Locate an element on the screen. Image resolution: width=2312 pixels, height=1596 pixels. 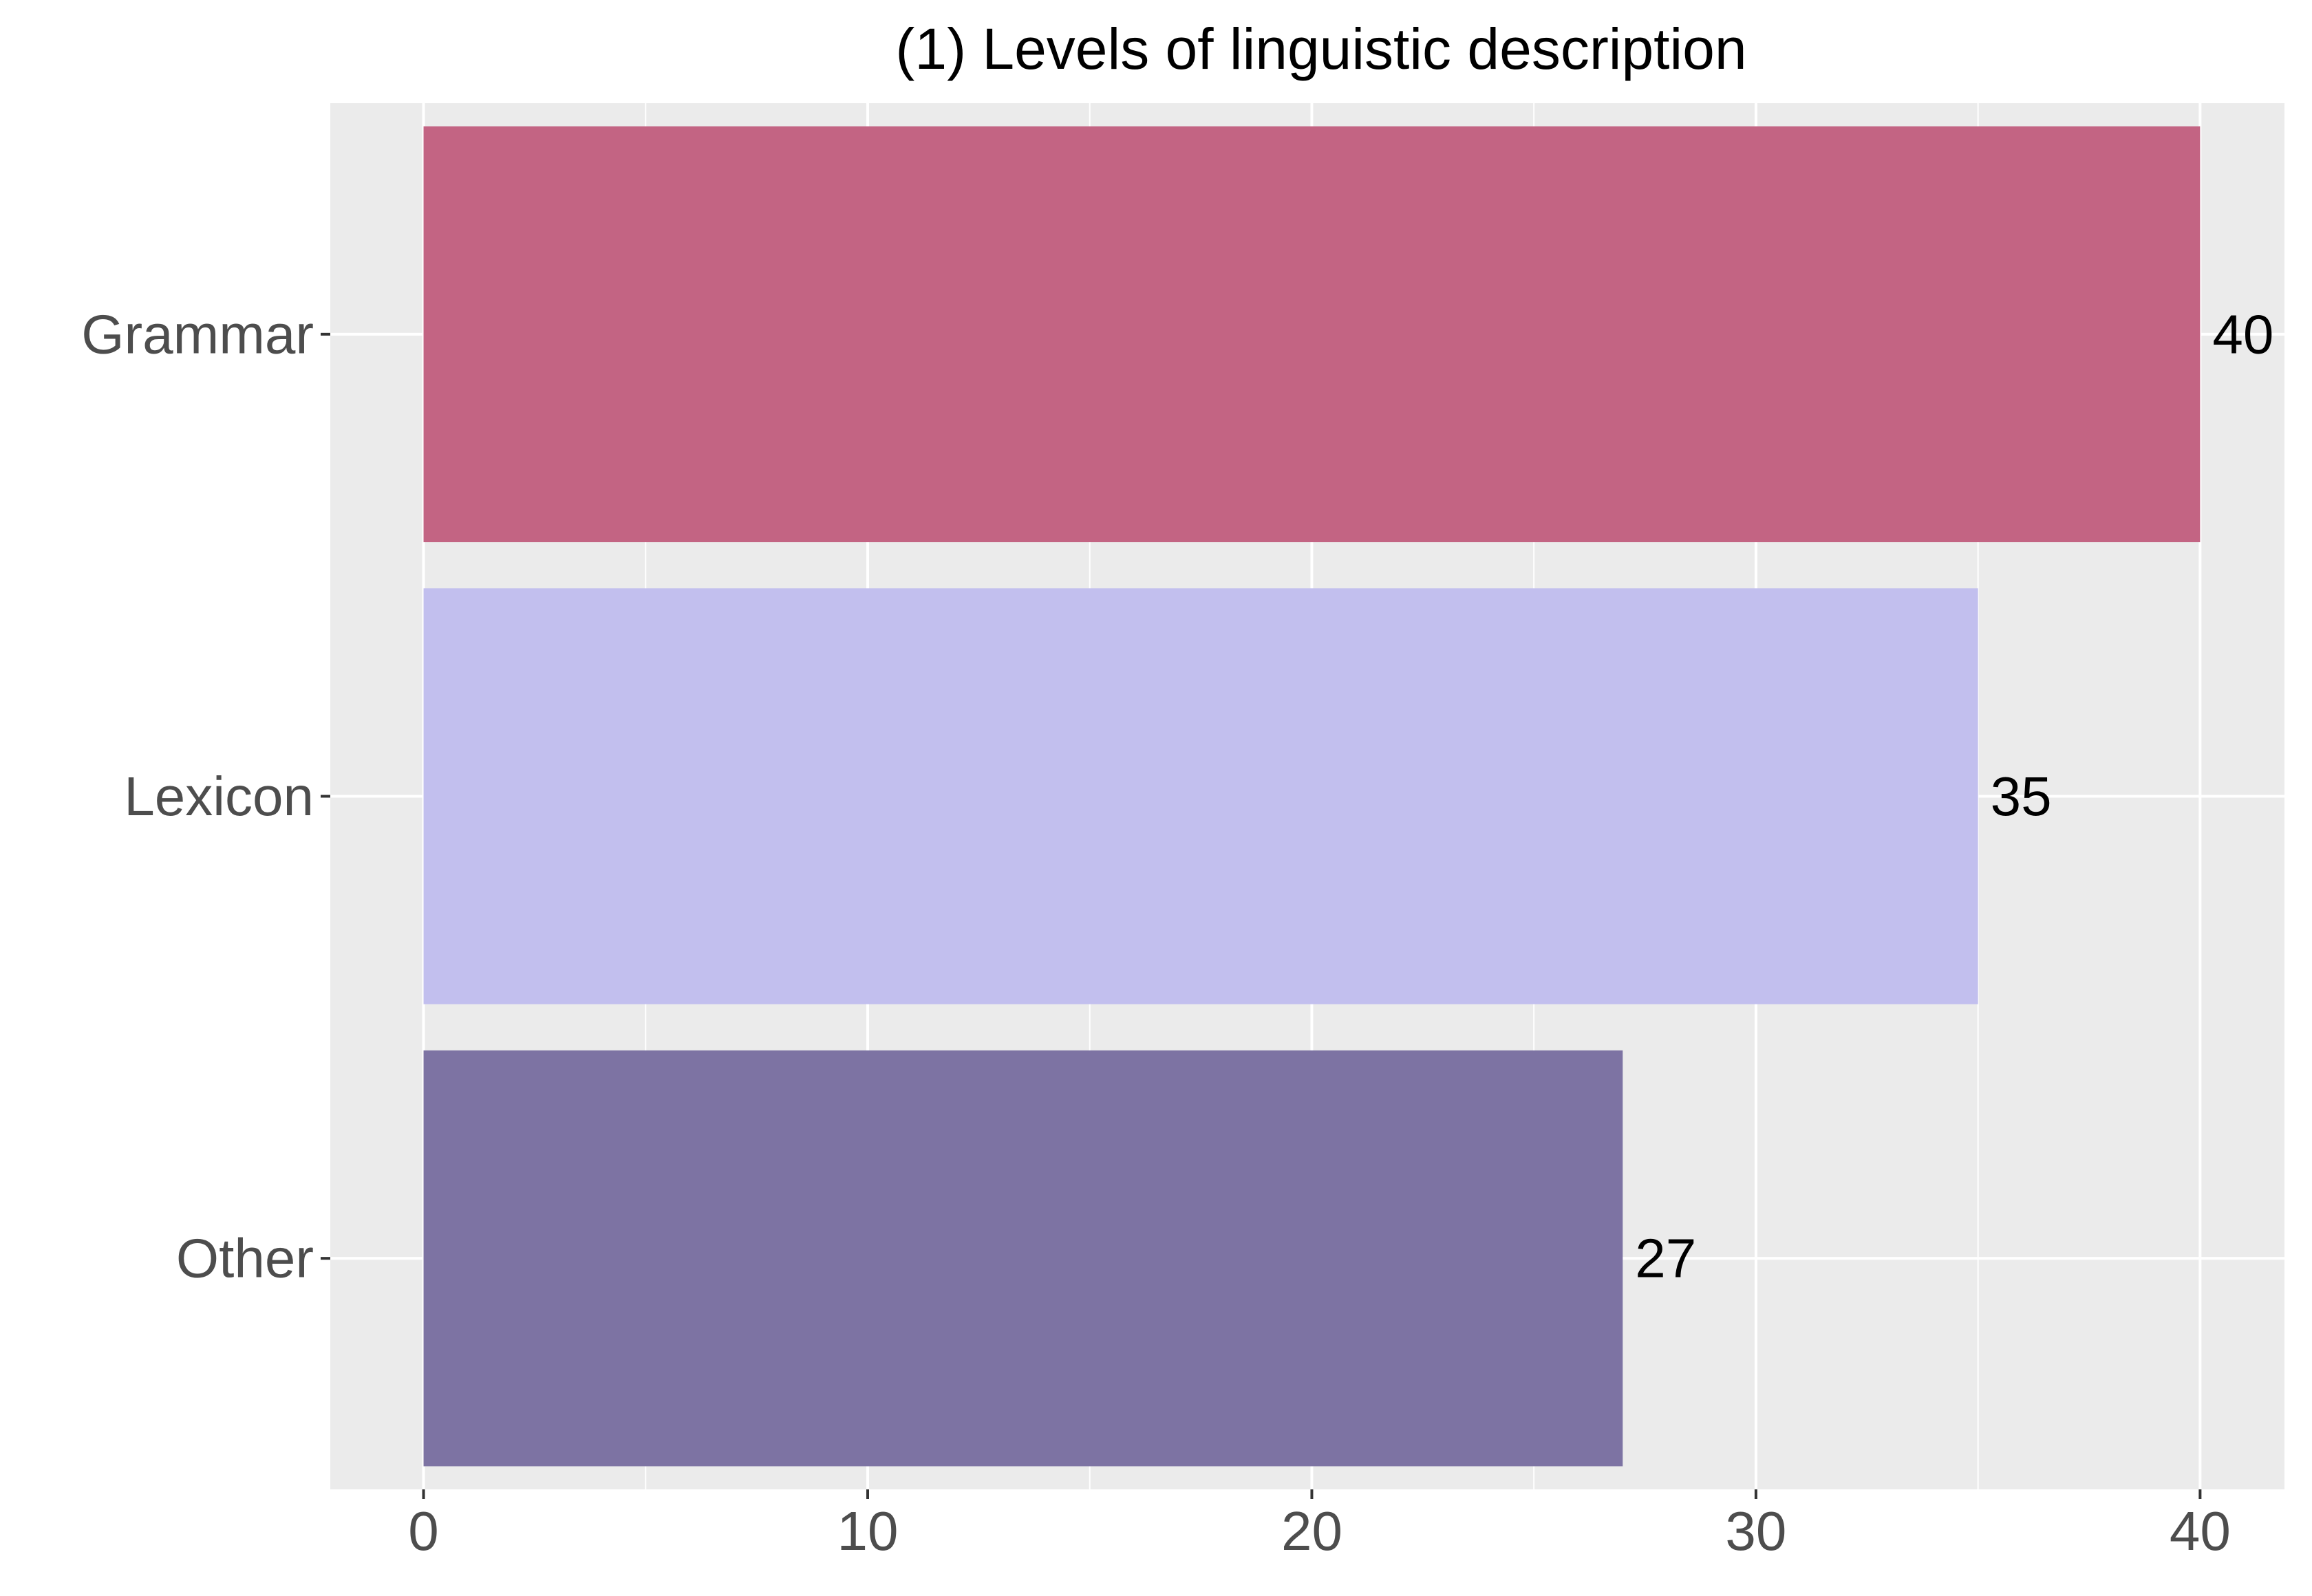
chart-title: (1) Levels of linguistic description is located at coordinates (1320, 49).